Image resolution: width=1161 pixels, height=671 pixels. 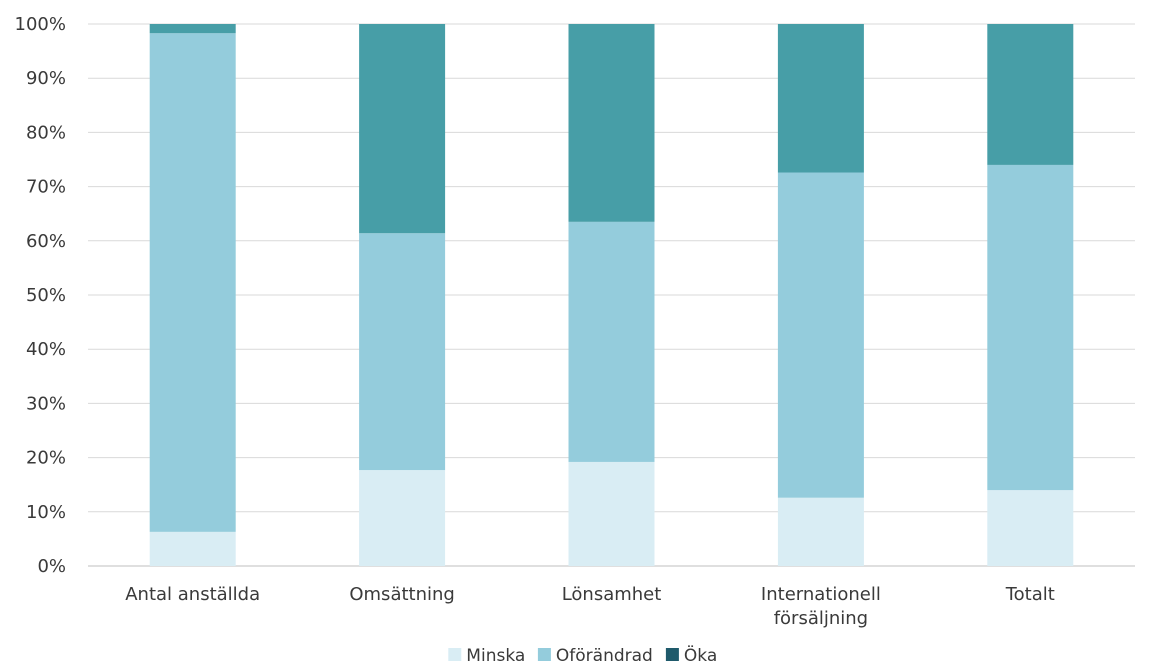 I want to click on legend: Minska Oförändrad Öka, so click(x=582, y=655).